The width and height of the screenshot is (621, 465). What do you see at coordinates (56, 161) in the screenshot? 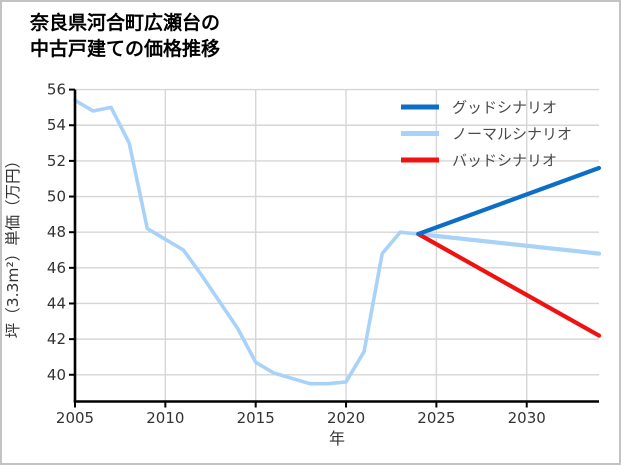
I see `y-tick-label: 52` at bounding box center [56, 161].